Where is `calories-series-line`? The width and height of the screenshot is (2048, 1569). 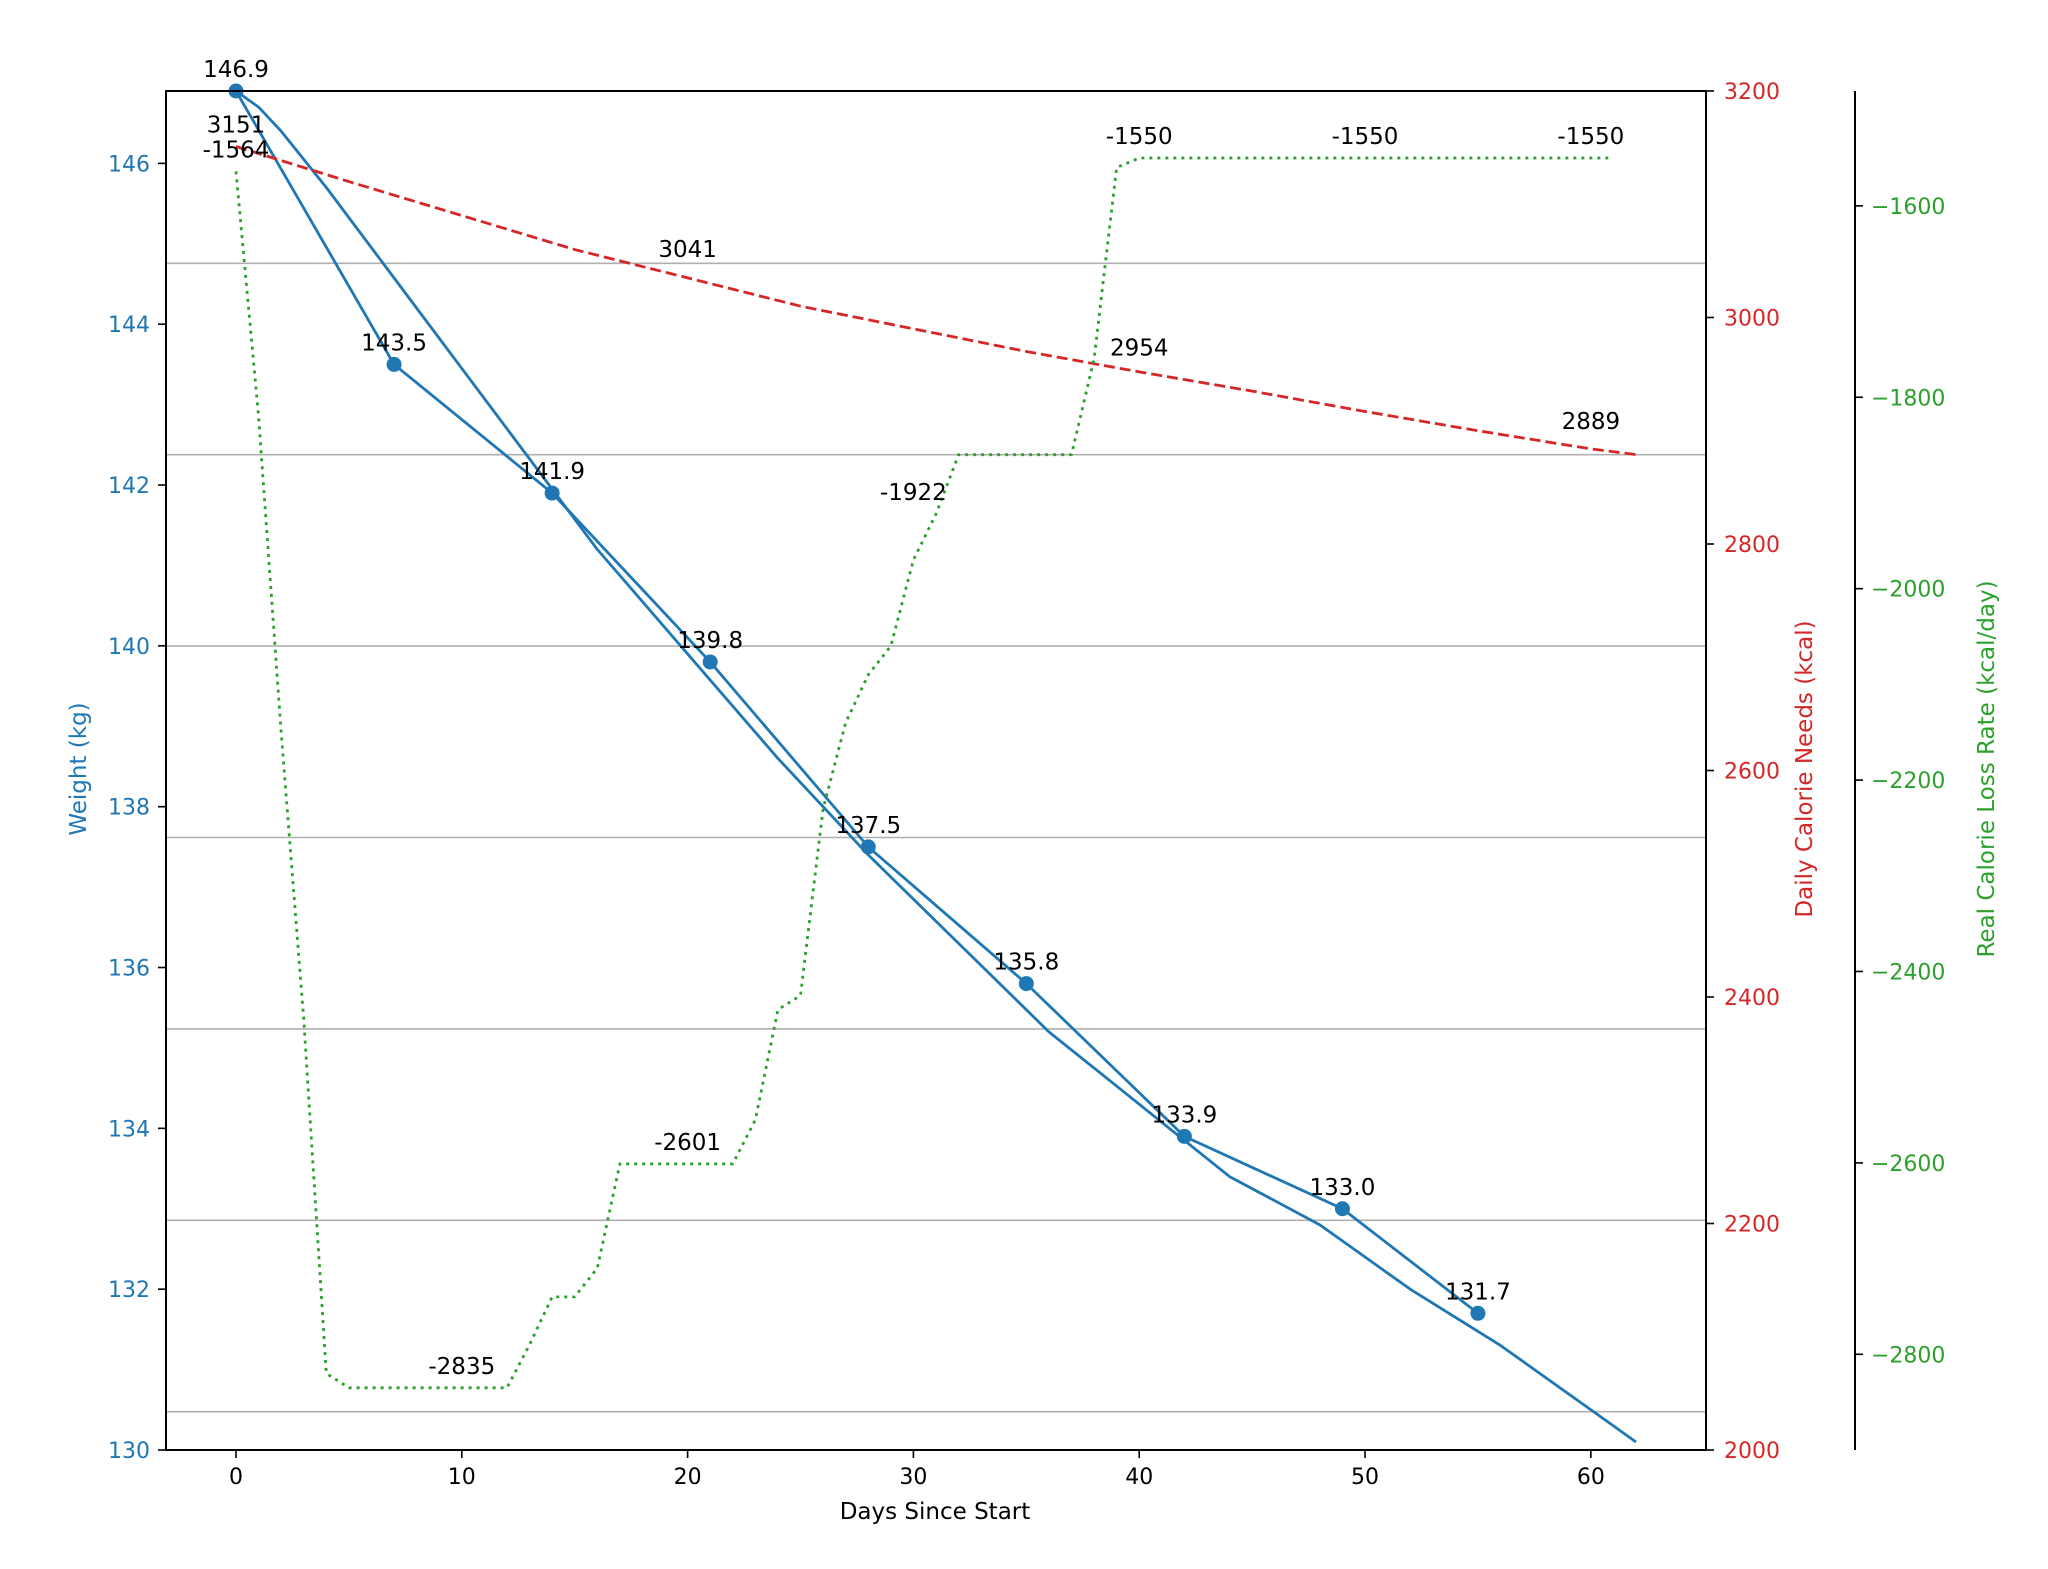 calories-series-line is located at coordinates (936, 300).